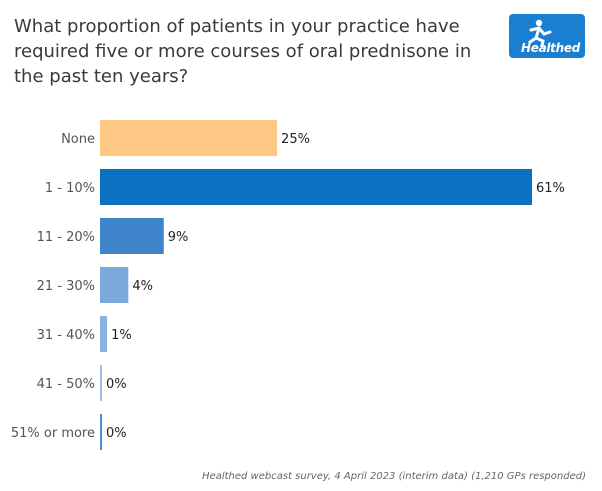 Image resolution: width=602 pixels, height=491 pixels. I want to click on category-label: 11 - 20%, so click(66, 237).